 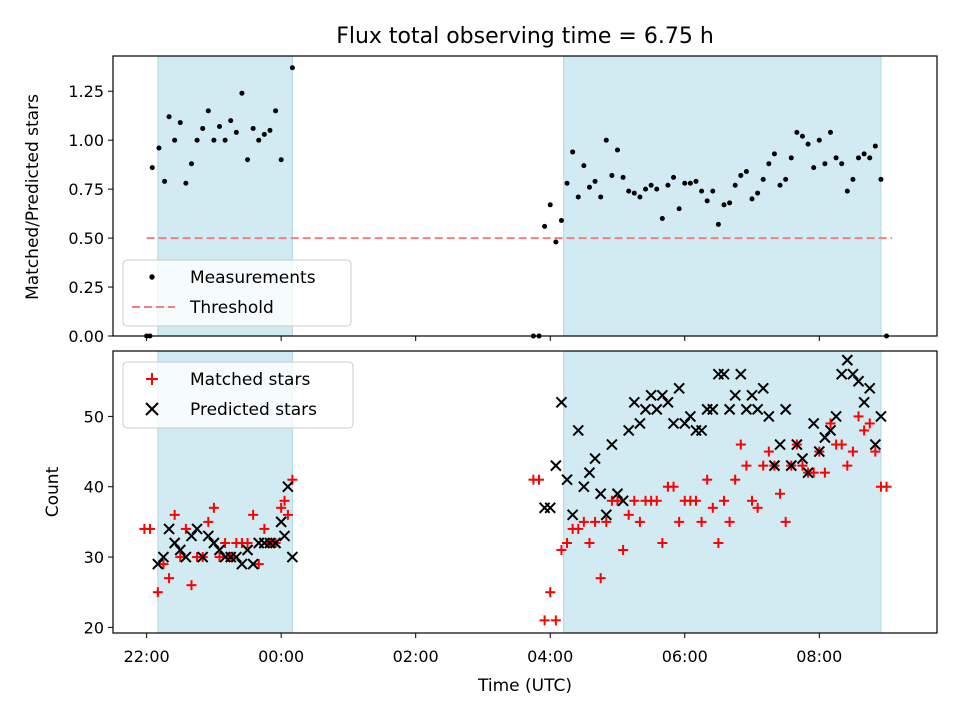 What do you see at coordinates (94, 557) in the screenshot?
I see `bottom-y-tick-label: 30` at bounding box center [94, 557].